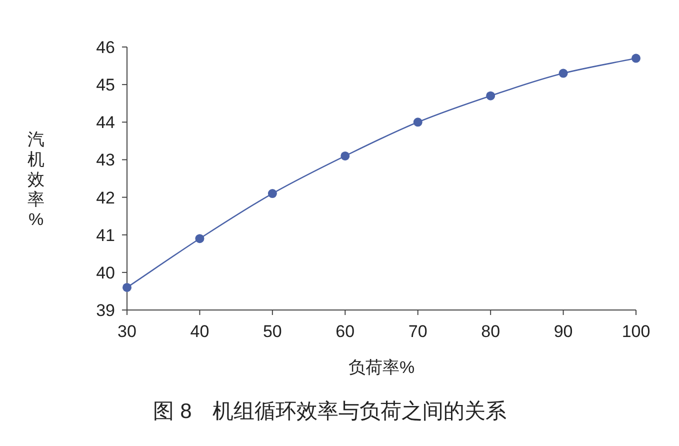  Describe the element at coordinates (330, 411) in the screenshot. I see `text: 图 8 机组循环效率与负荷之间的关系` at that location.